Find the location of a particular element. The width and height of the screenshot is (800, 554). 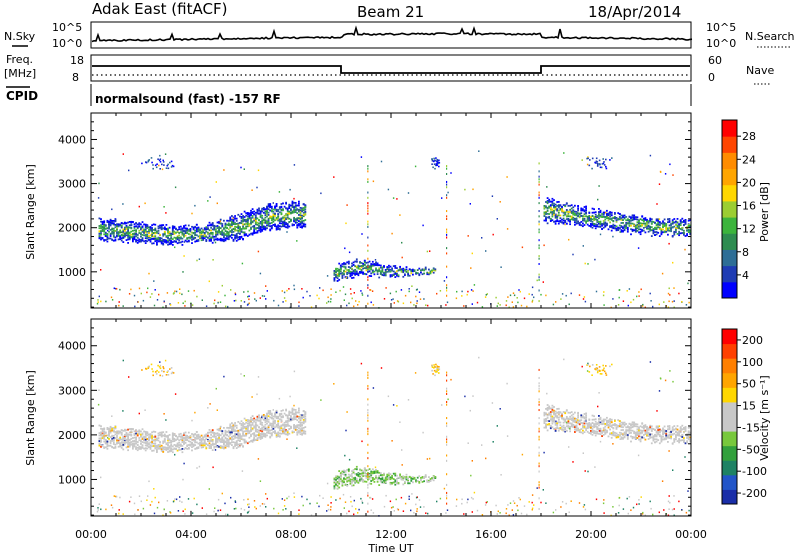

freq-label: Freq. is located at coordinates (19, 59).